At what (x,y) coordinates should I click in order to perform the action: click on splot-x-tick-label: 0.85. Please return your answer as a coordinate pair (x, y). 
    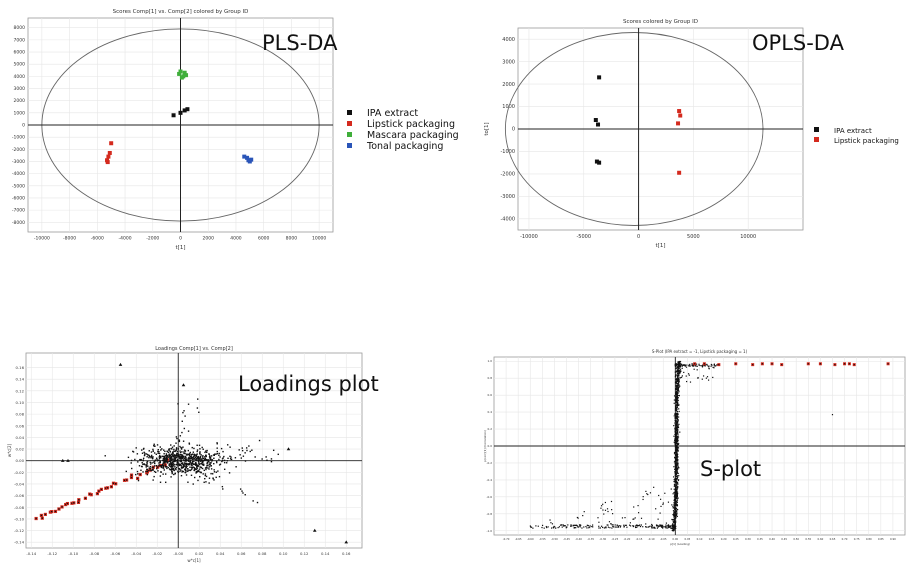
    Looking at the image, I should click on (881, 539).